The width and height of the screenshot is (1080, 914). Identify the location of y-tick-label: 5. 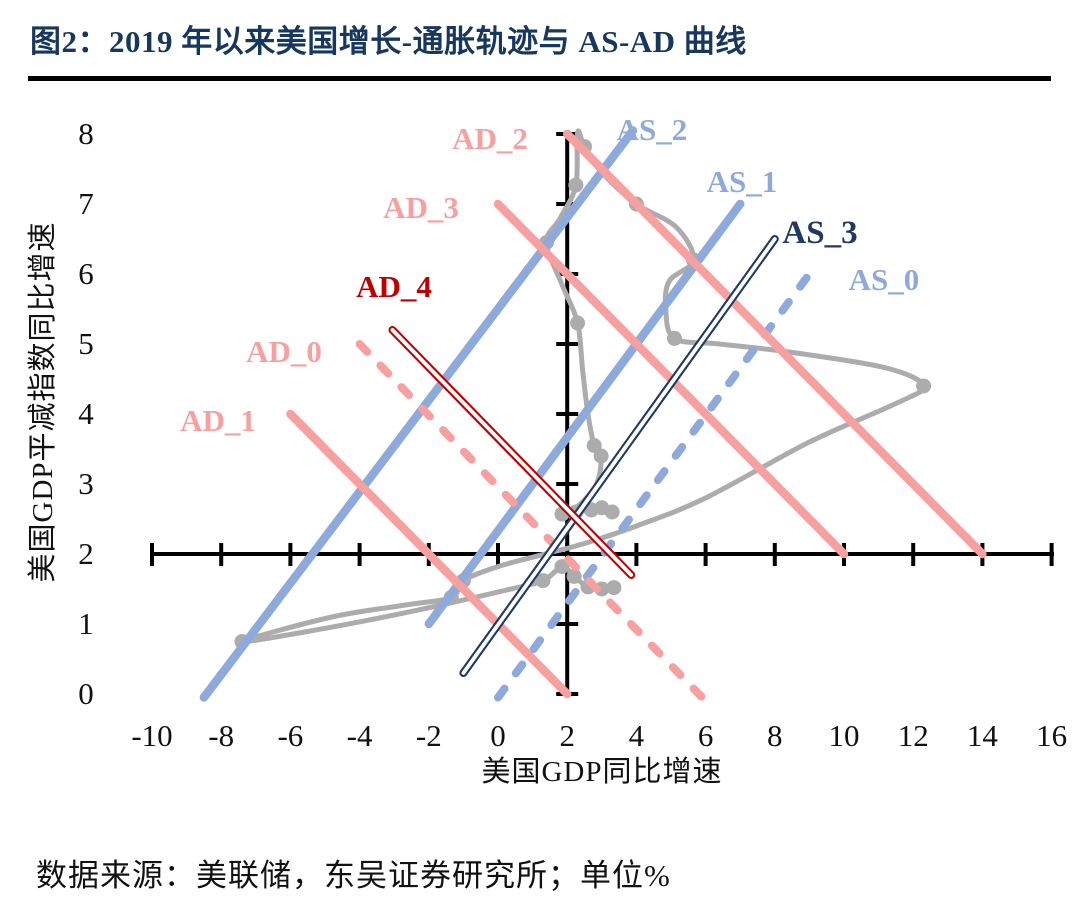
(86, 343).